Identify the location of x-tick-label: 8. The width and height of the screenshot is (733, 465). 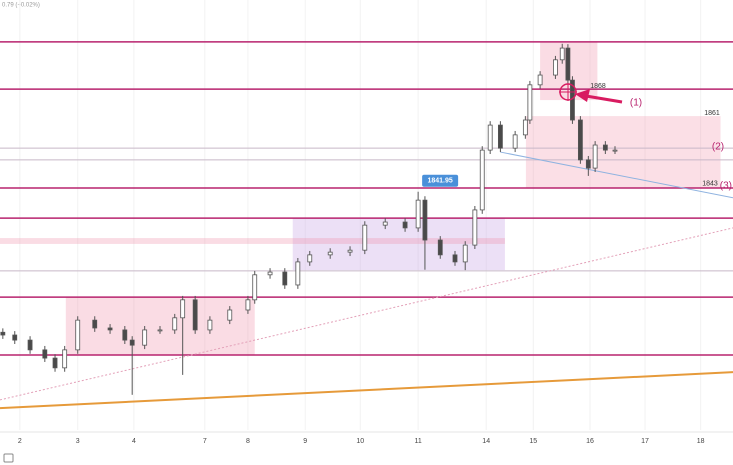
(248, 441).